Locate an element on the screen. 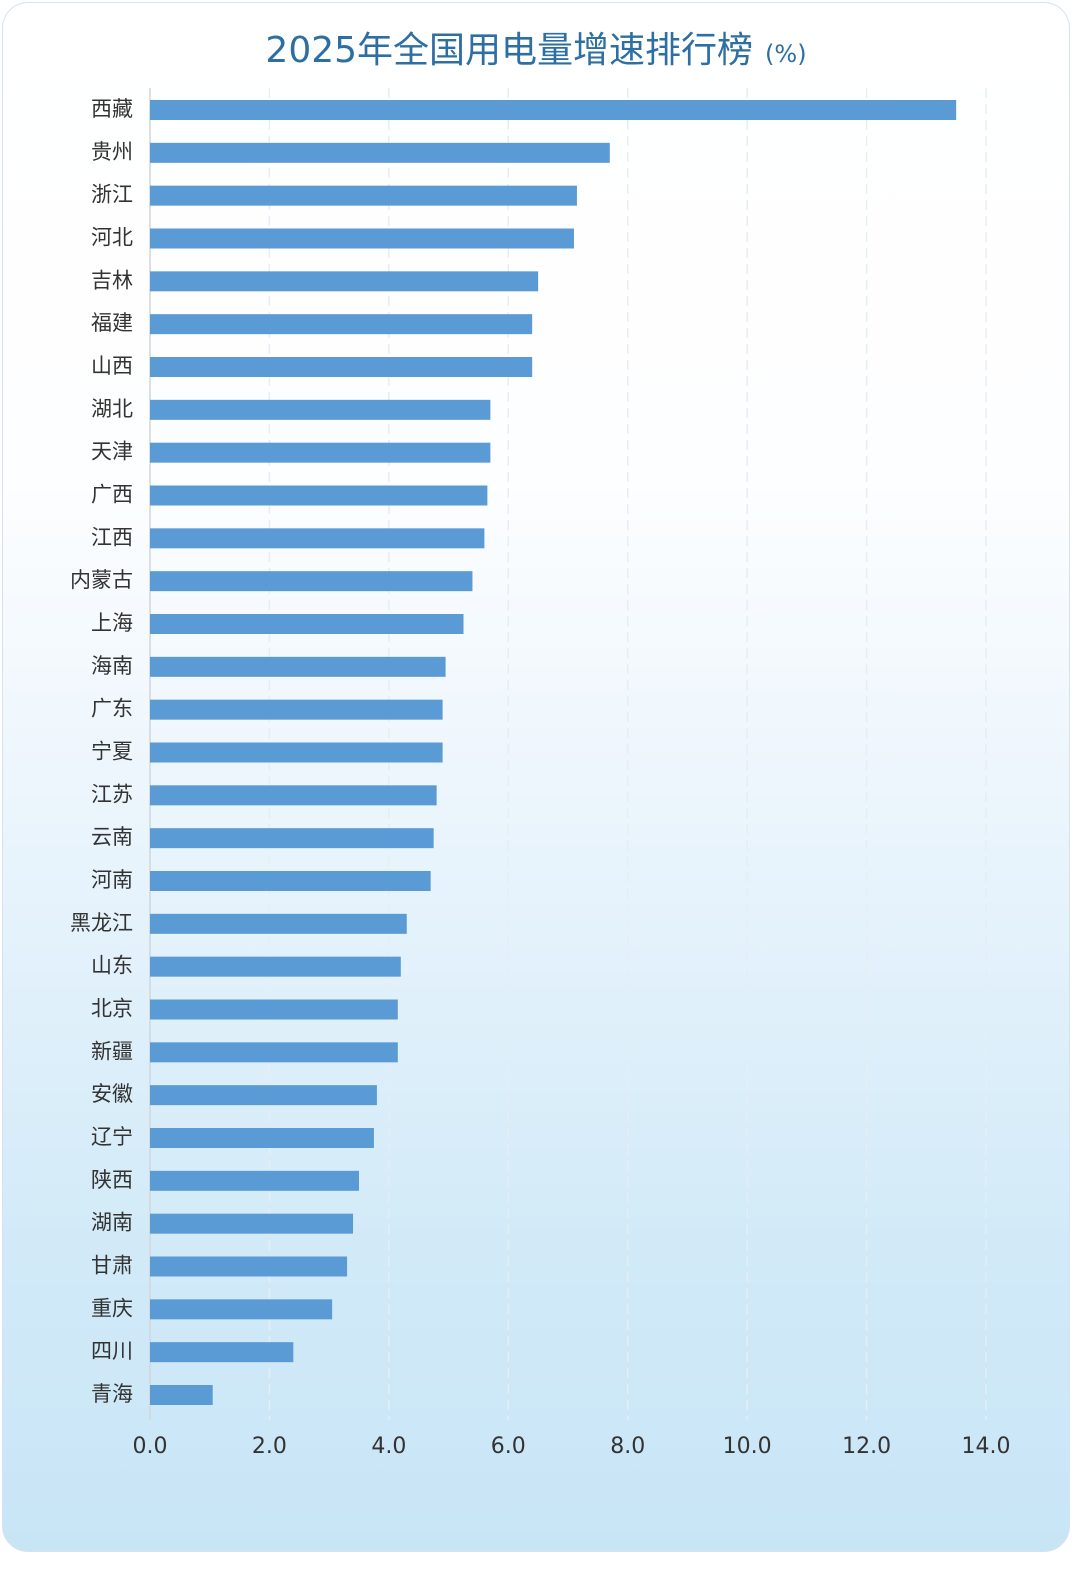 The image size is (1080, 1581). x-tick-label: 6.0 is located at coordinates (508, 1446).